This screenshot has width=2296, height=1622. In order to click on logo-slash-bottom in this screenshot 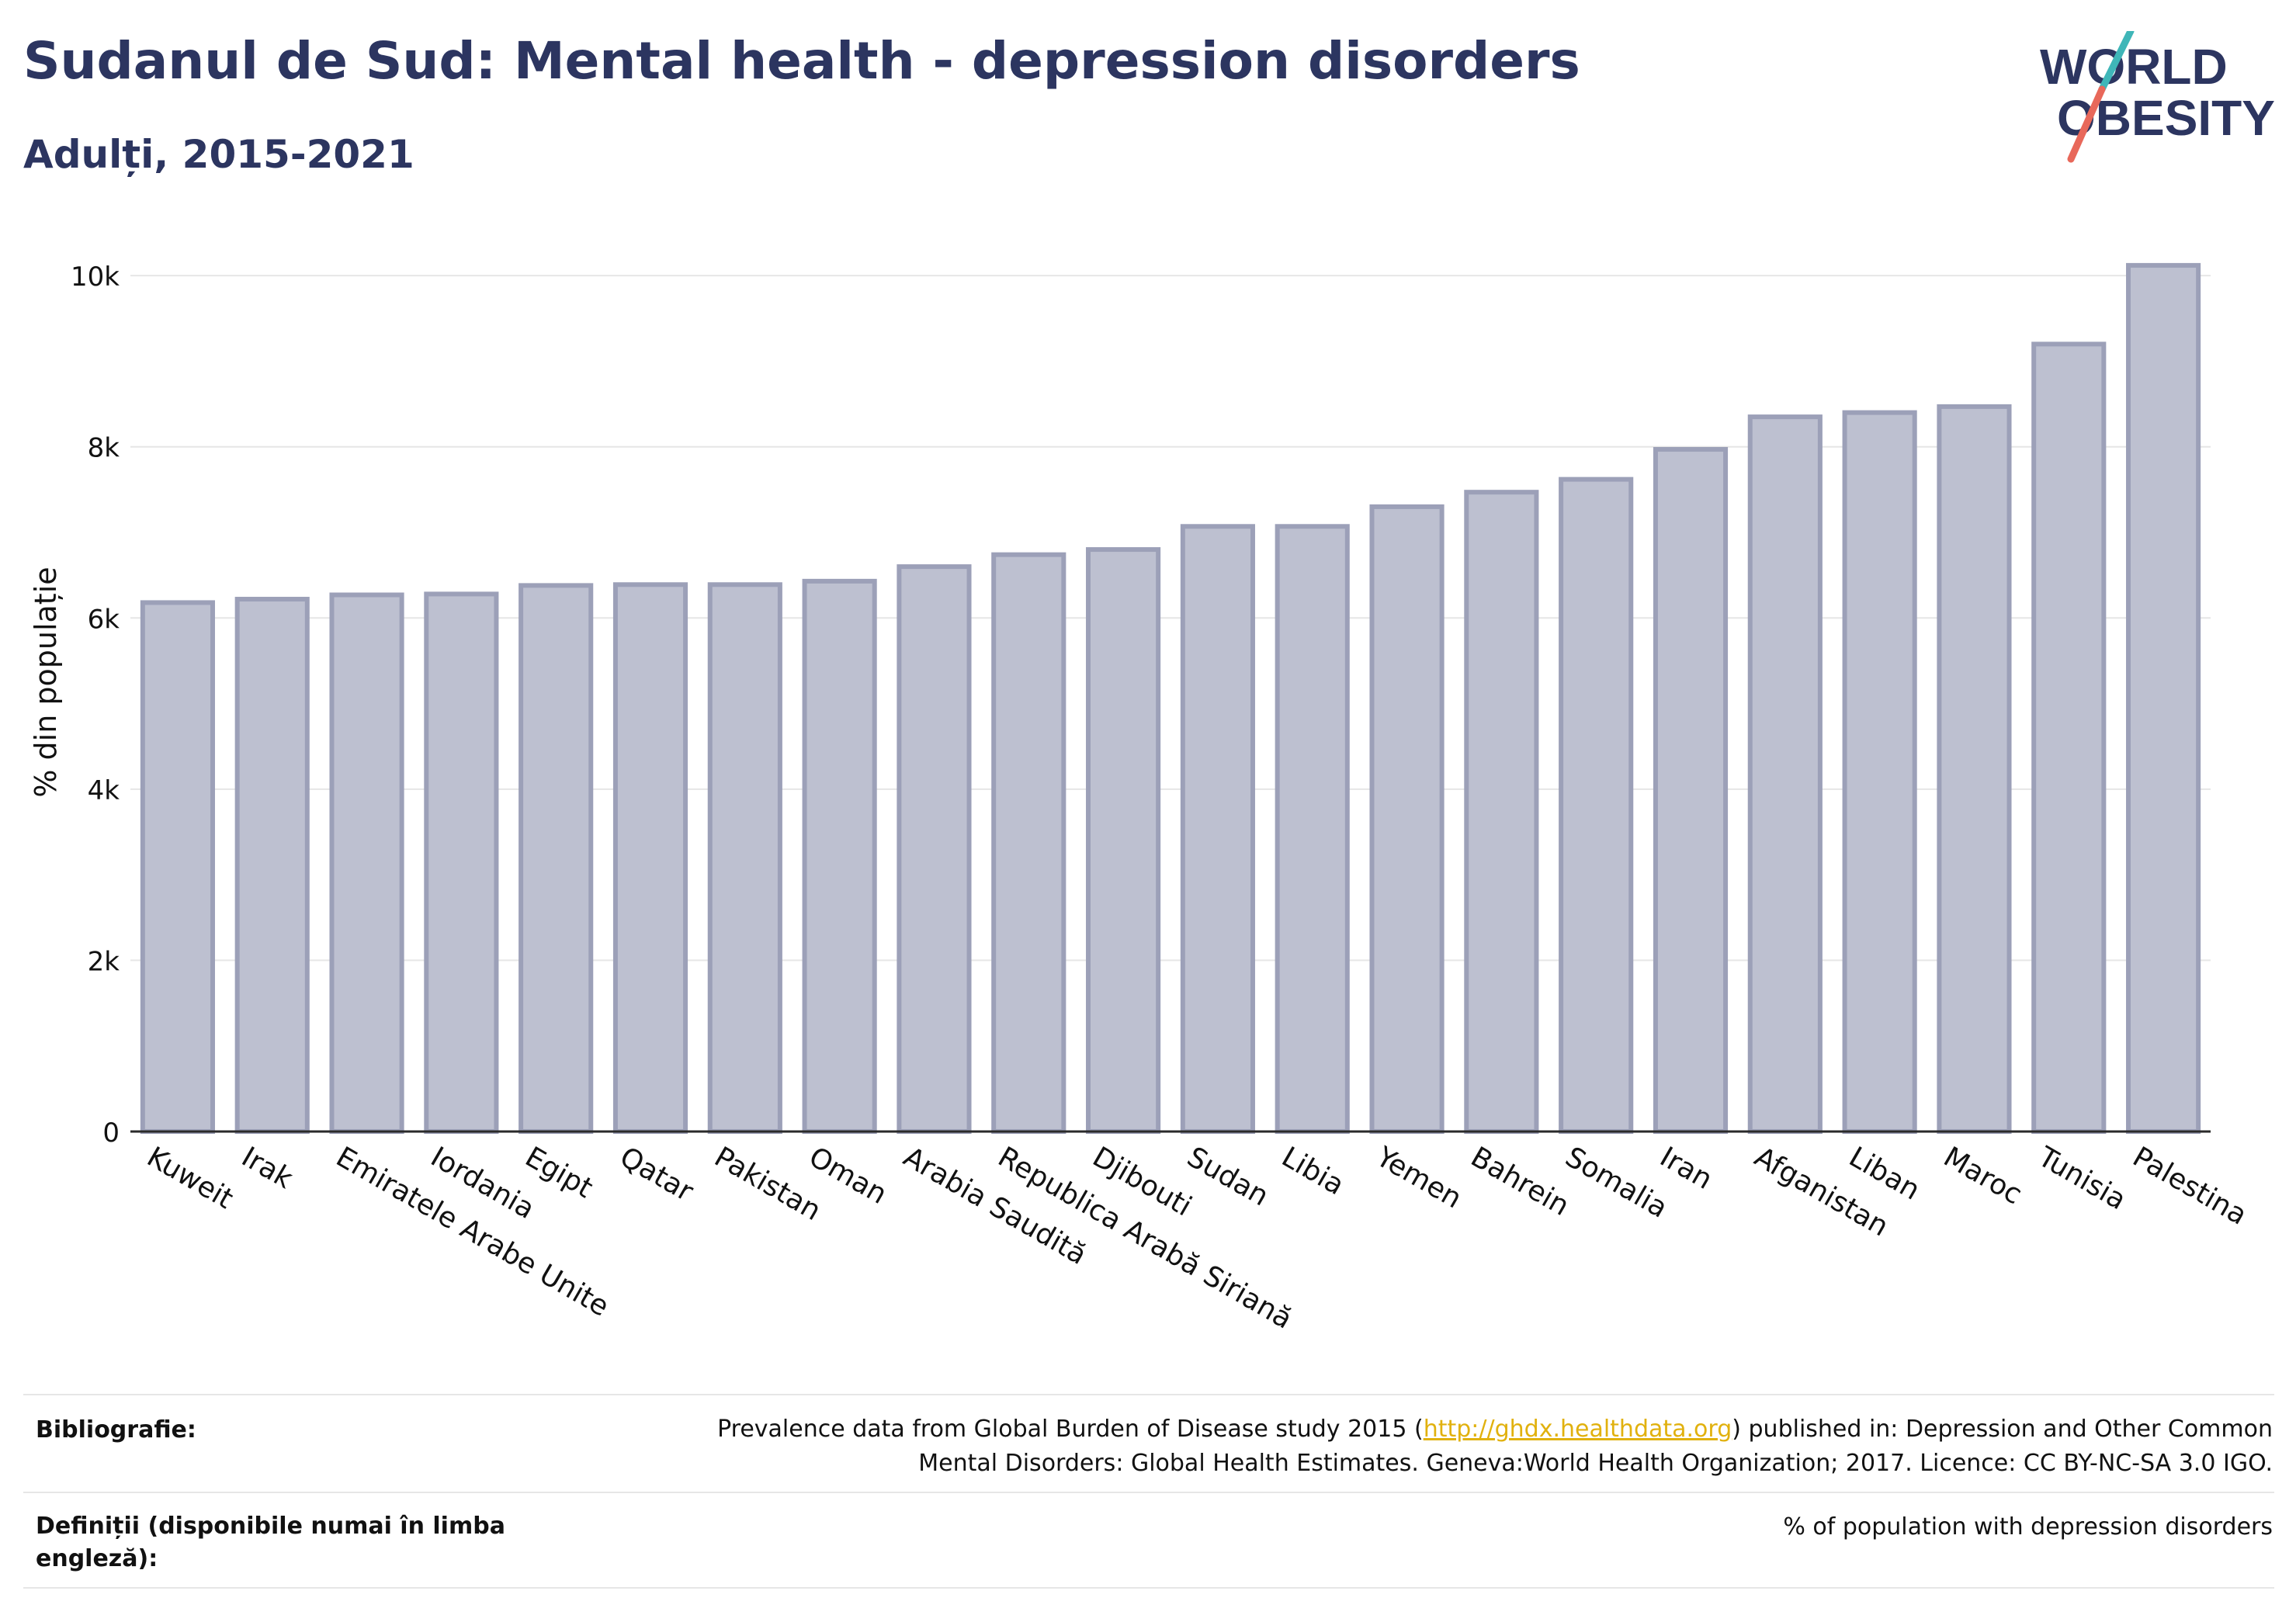, I will do `click(2086, 124)`.